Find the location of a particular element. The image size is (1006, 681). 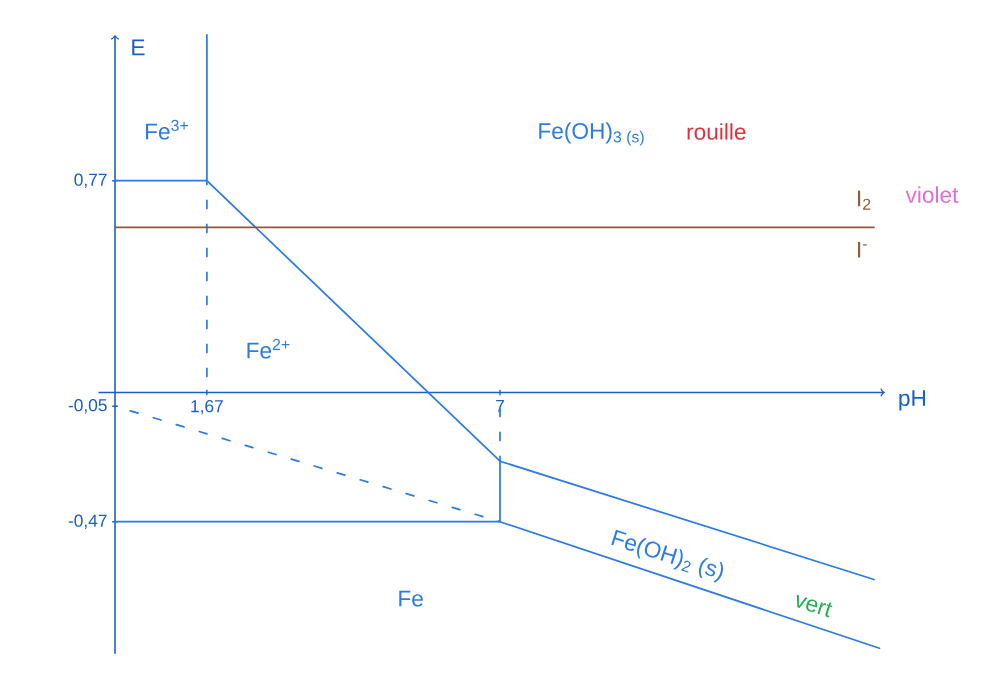

y-tick-label: 0,77 is located at coordinates (90, 180).